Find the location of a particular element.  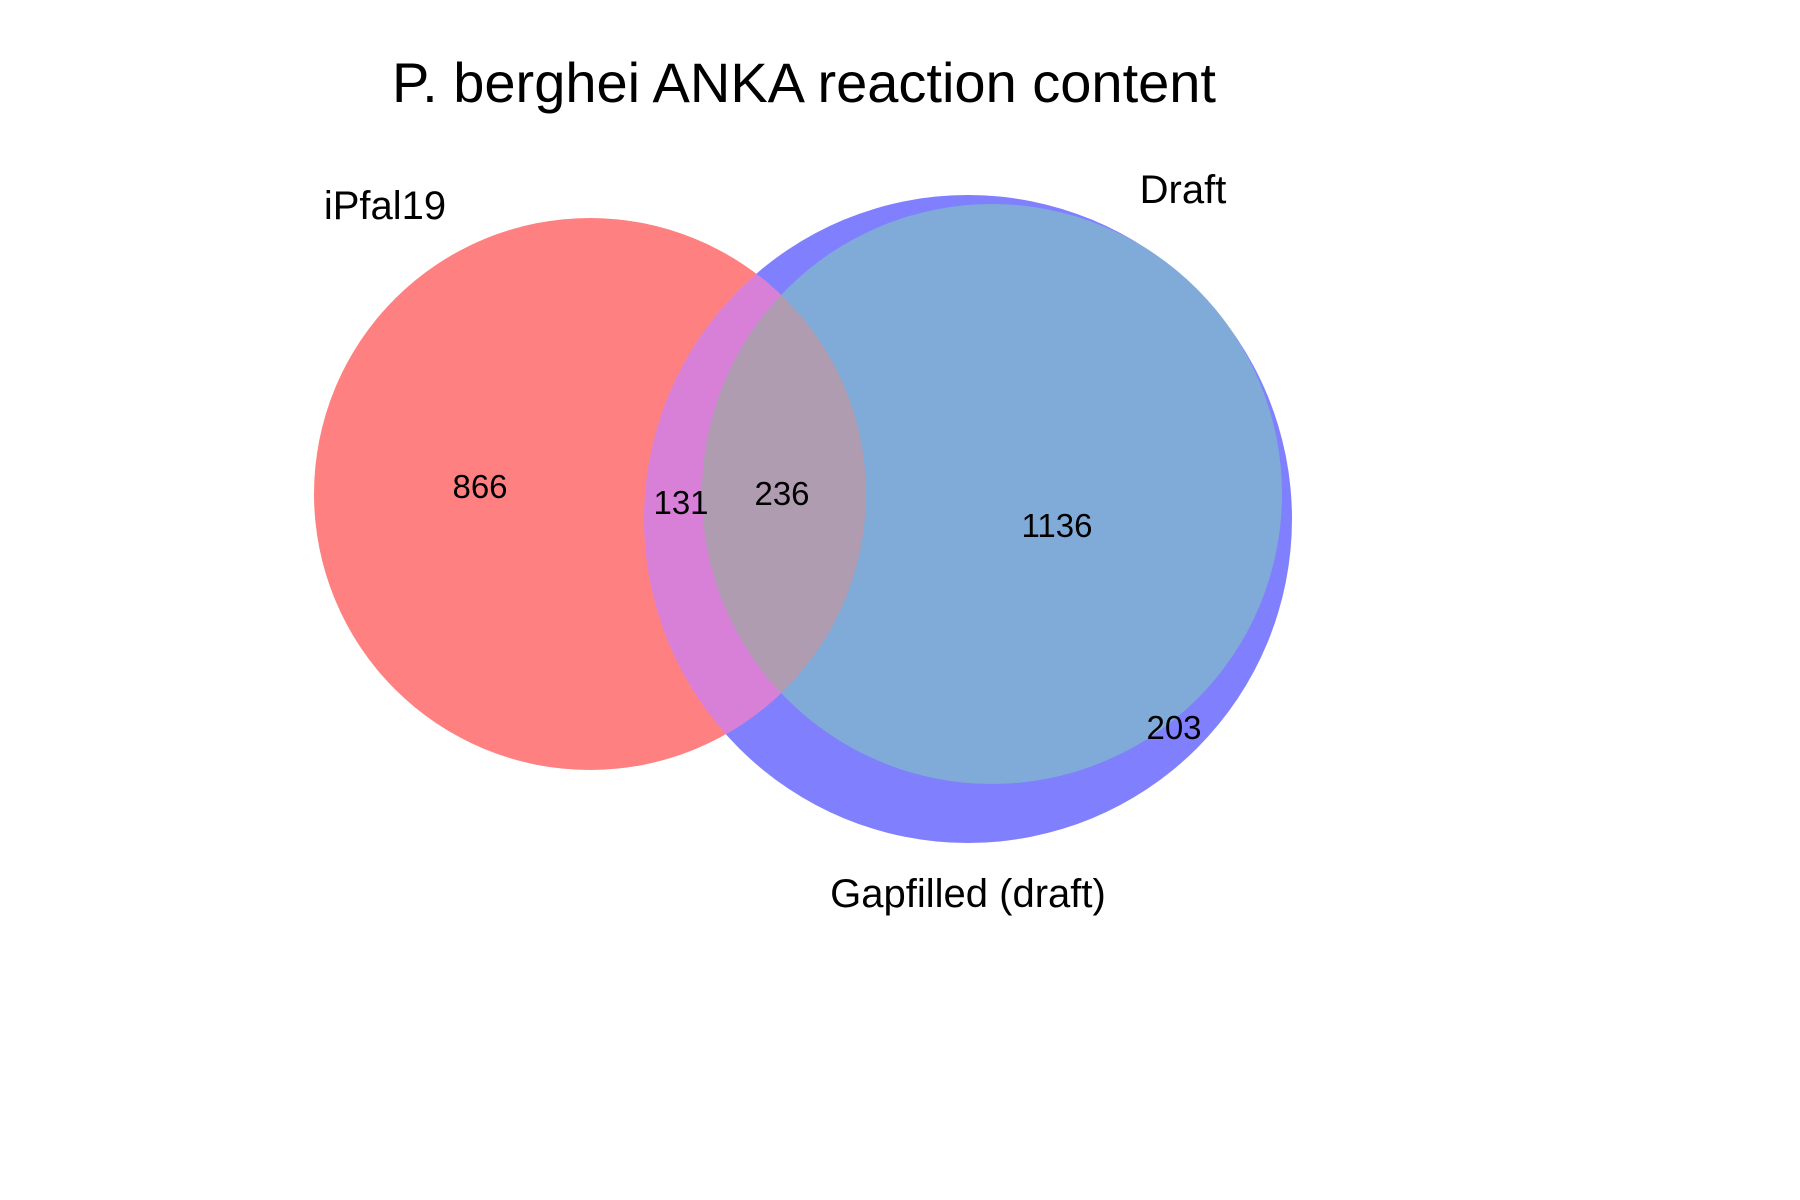

gapfilled-draft-label: Gapfilled (draft) is located at coordinates (968, 894).